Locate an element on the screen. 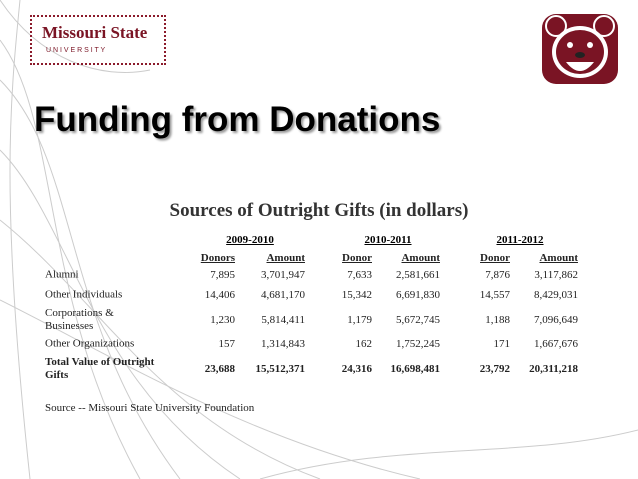 The width and height of the screenshot is (638, 479). table-cell: 3,701,947 is located at coordinates (283, 275).